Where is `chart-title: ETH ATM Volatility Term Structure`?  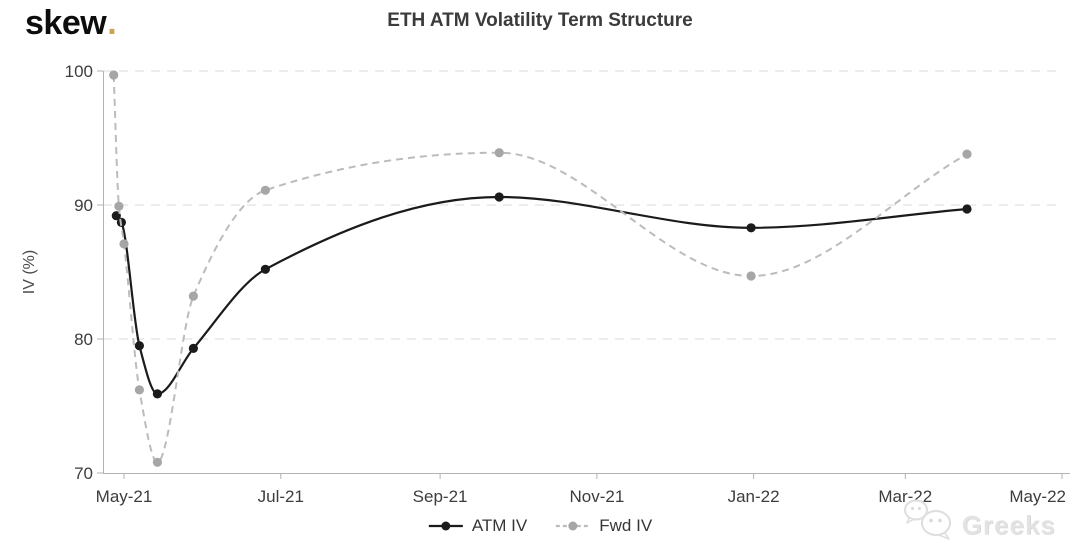
chart-title: ETH ATM Volatility Term Structure is located at coordinates (540, 20).